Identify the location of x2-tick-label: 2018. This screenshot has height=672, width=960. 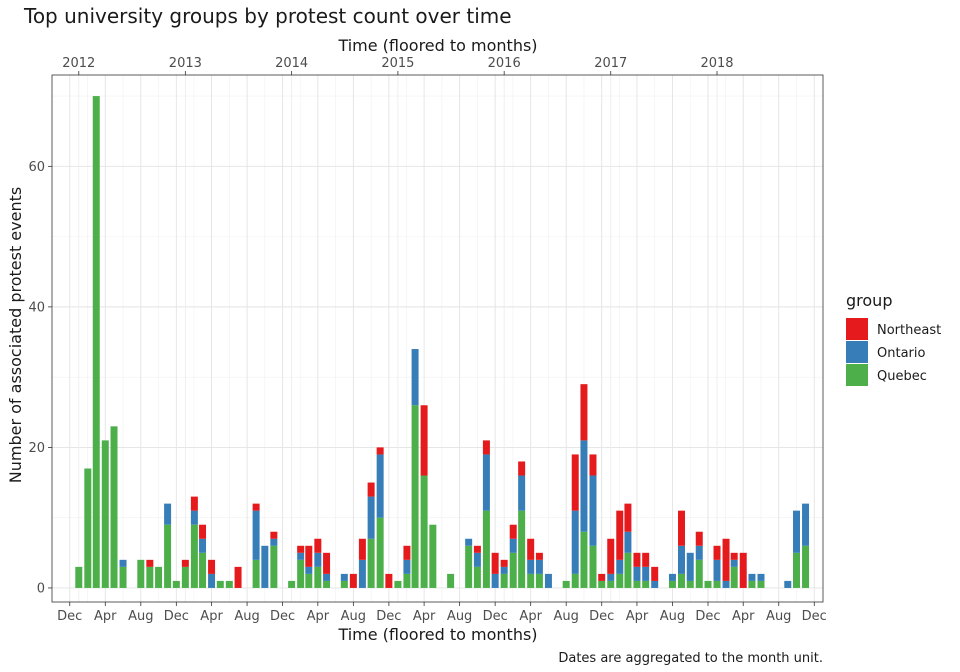
(716, 63).